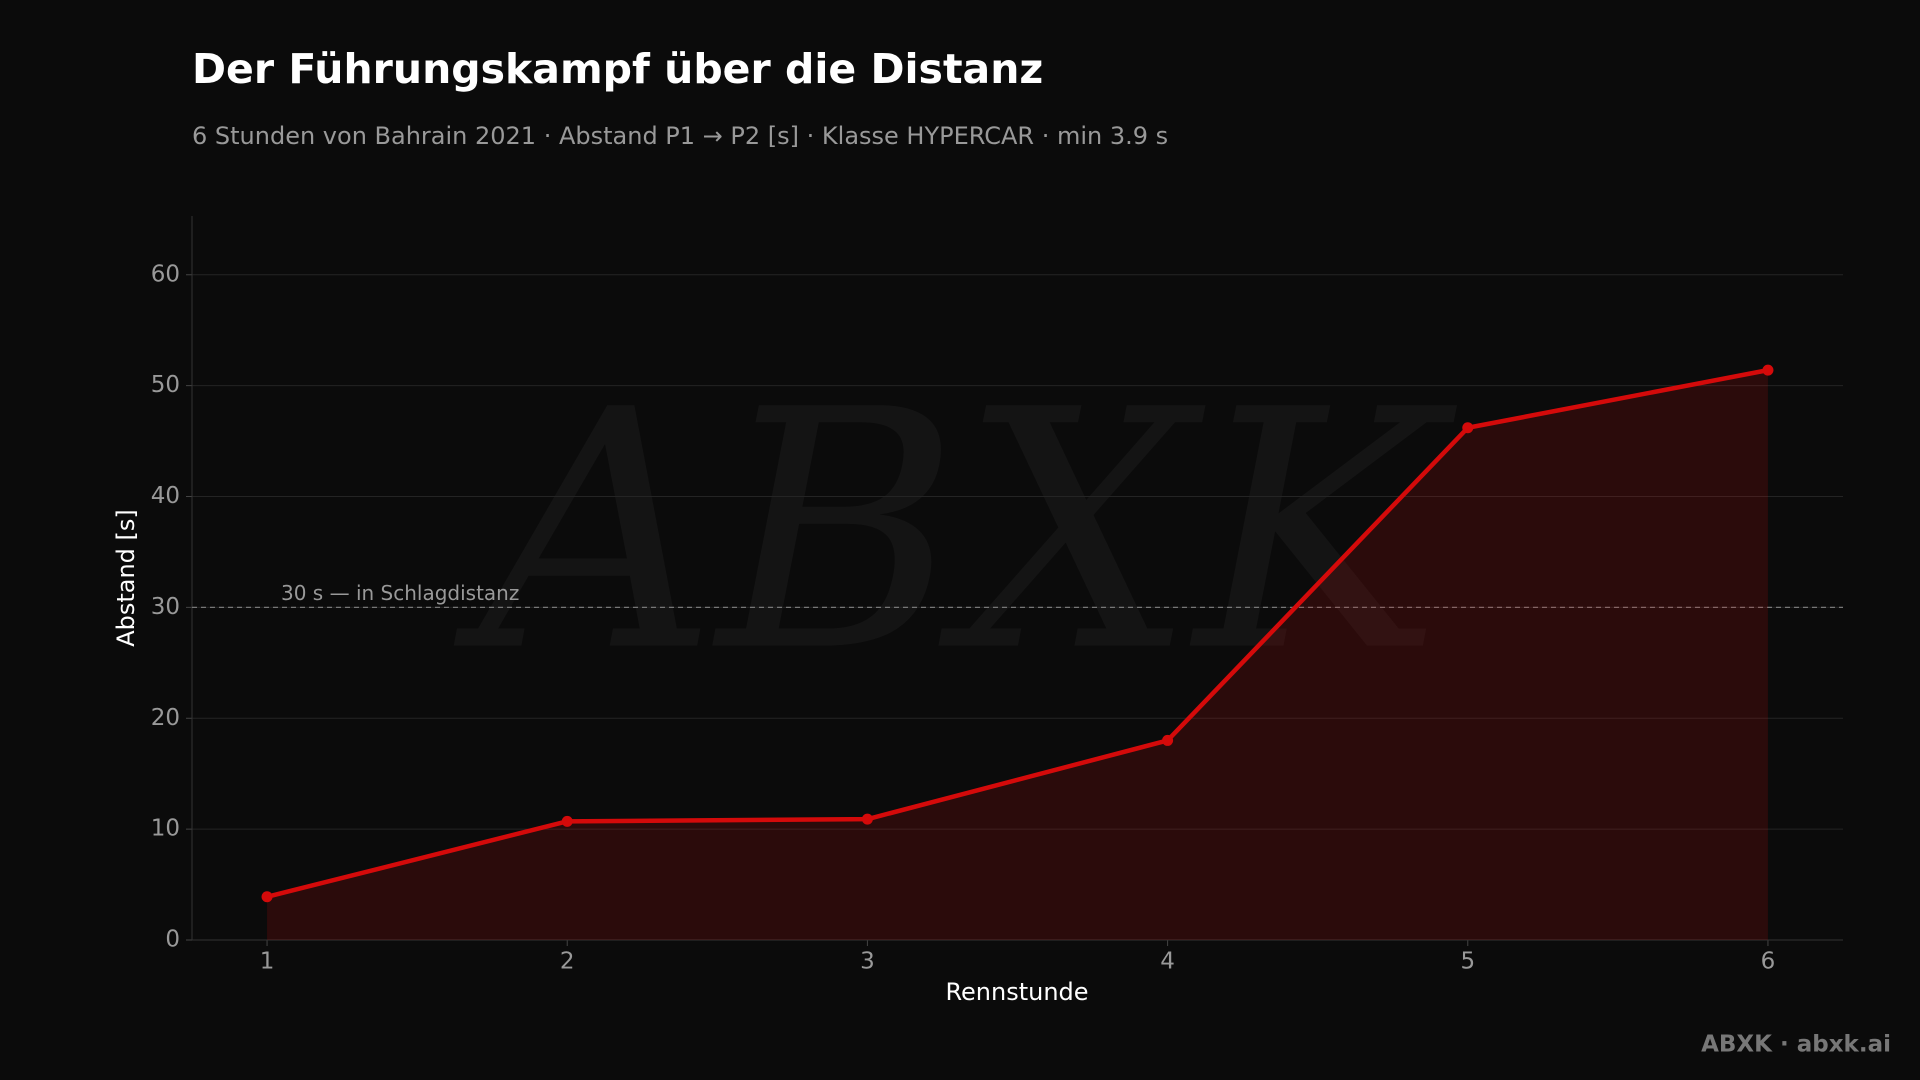 This screenshot has width=1920, height=1080. I want to click on x-tick-label: 3, so click(867, 962).